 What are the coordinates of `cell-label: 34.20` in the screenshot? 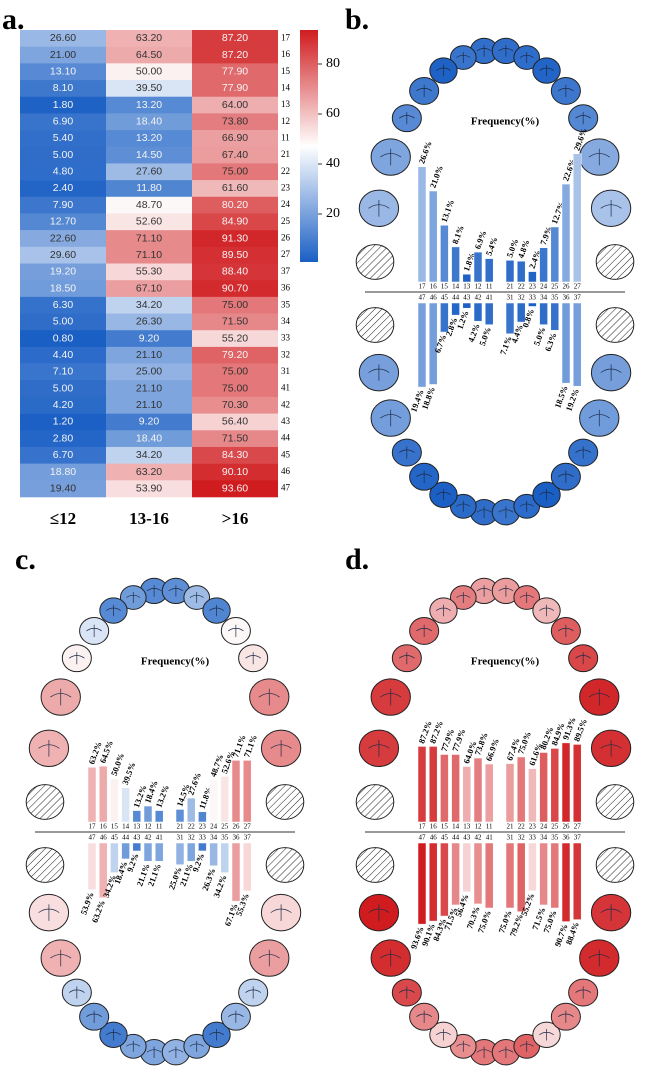 It's located at (149, 305).